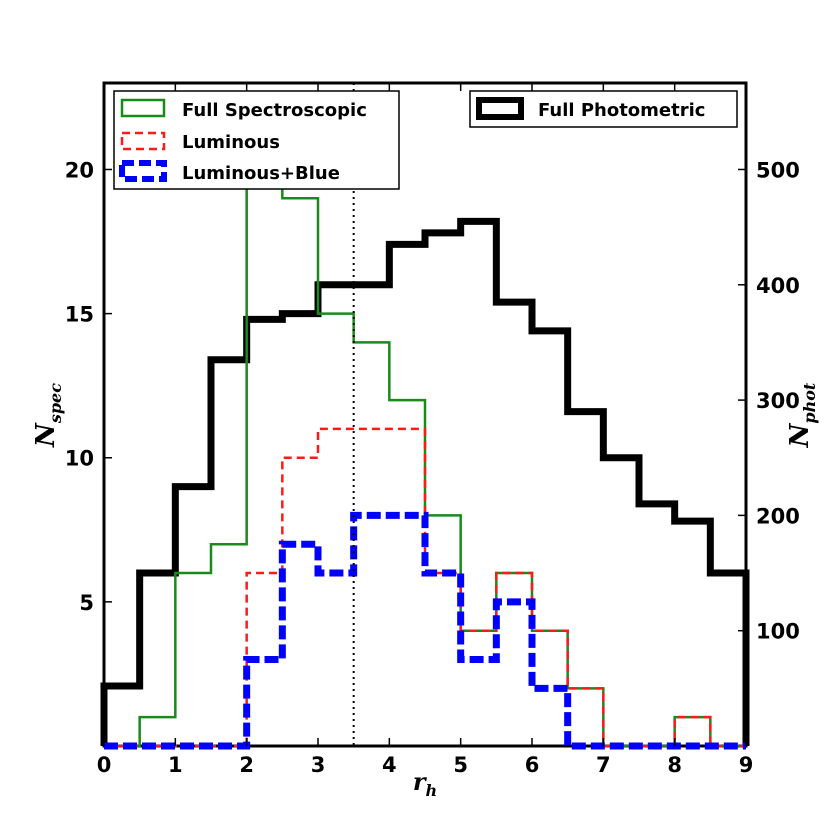 This screenshot has height=830, width=830. Describe the element at coordinates (621, 110) in the screenshot. I see `legend-label-full-photometric: Full Photometric` at that location.